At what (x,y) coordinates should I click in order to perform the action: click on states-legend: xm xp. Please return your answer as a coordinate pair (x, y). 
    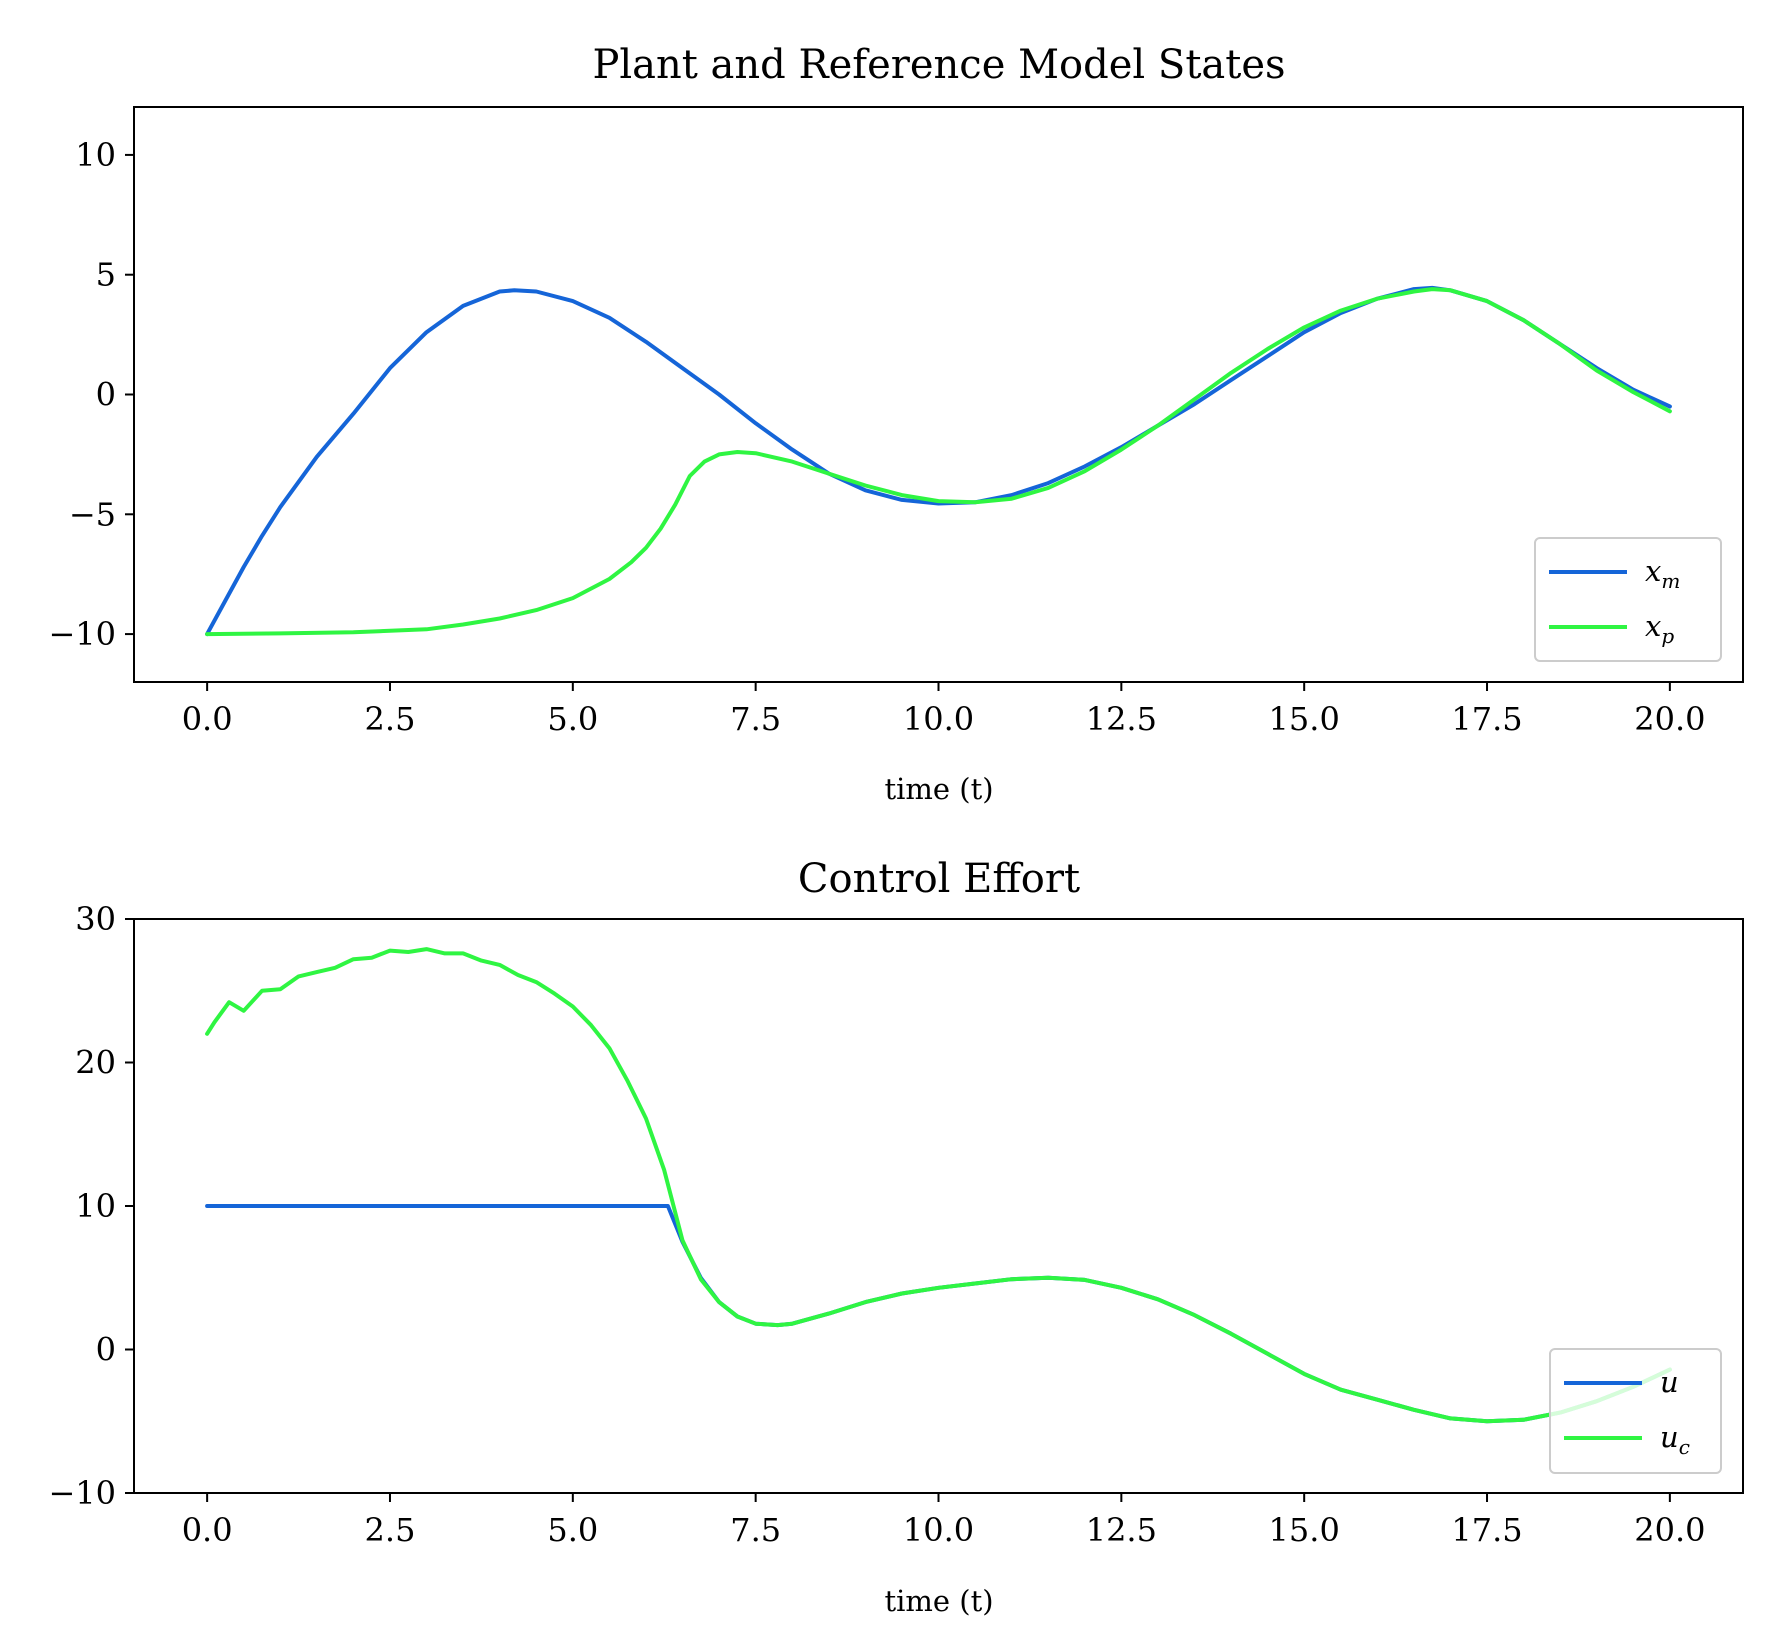
    Looking at the image, I should click on (1628, 599).